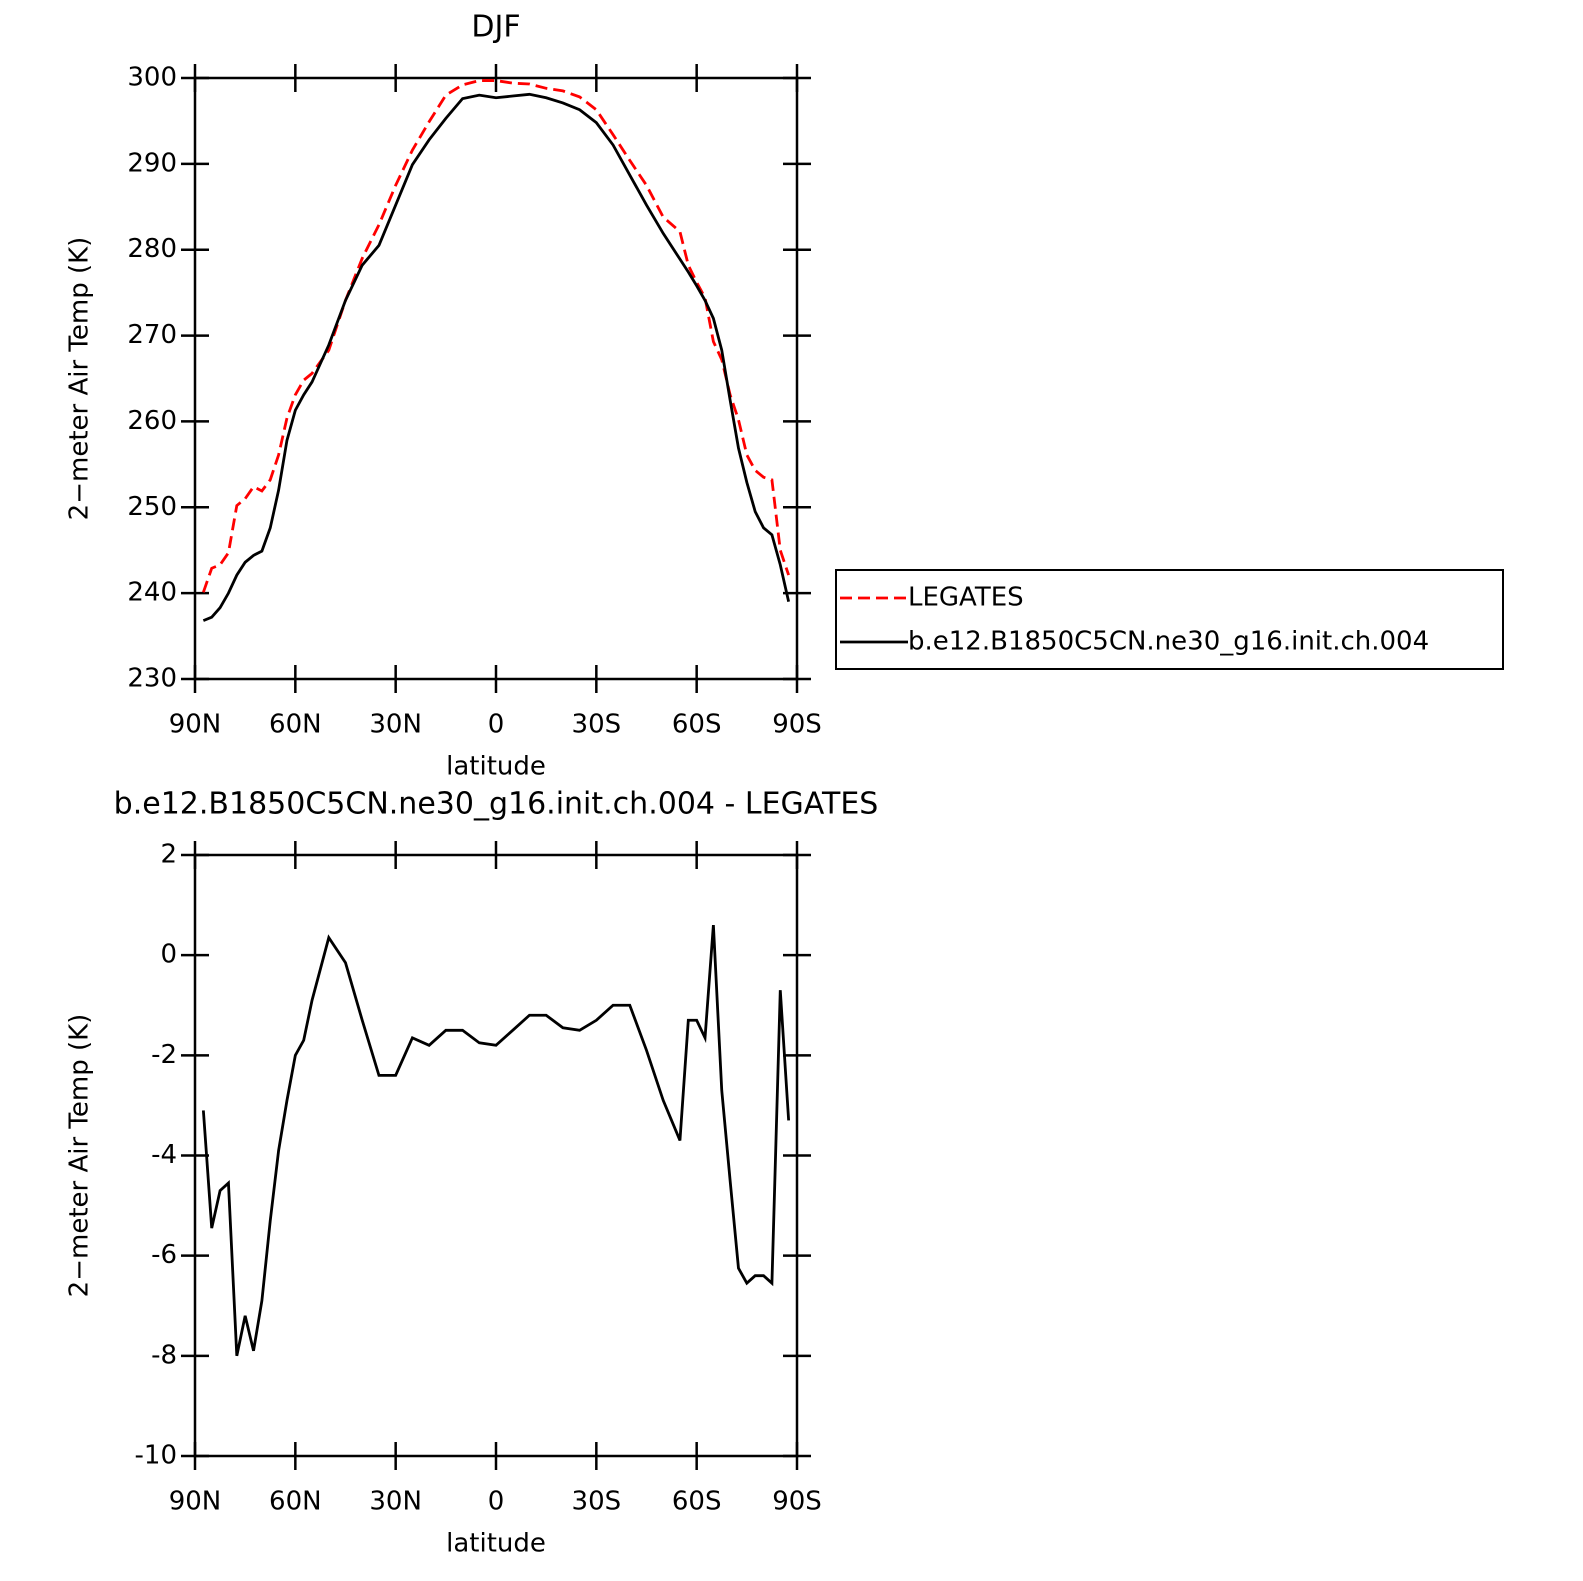 This screenshot has width=1583, height=1581. I want to click on y-tick-label: 290, so click(152, 163).